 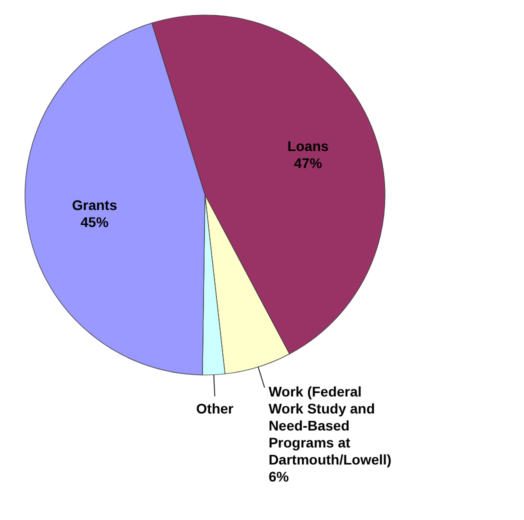 What do you see at coordinates (330, 426) in the screenshot?
I see `slice-label: Work (Federal Work Study and Need-Based Programs at Dartmouth/Lowell)` at bounding box center [330, 426].